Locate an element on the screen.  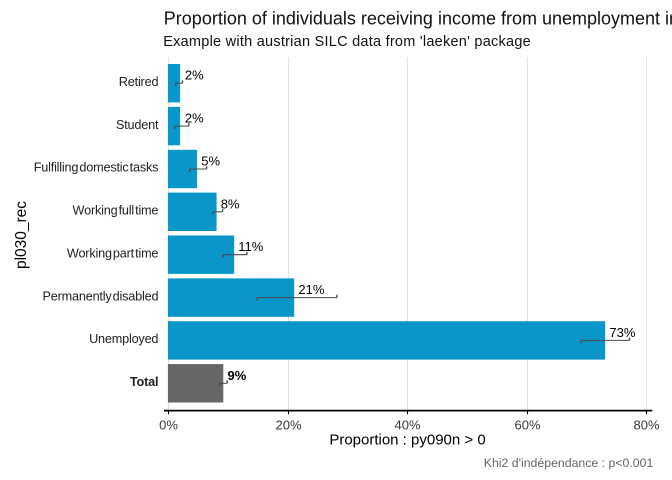
svg-text: Retired is located at coordinates (139, 82).